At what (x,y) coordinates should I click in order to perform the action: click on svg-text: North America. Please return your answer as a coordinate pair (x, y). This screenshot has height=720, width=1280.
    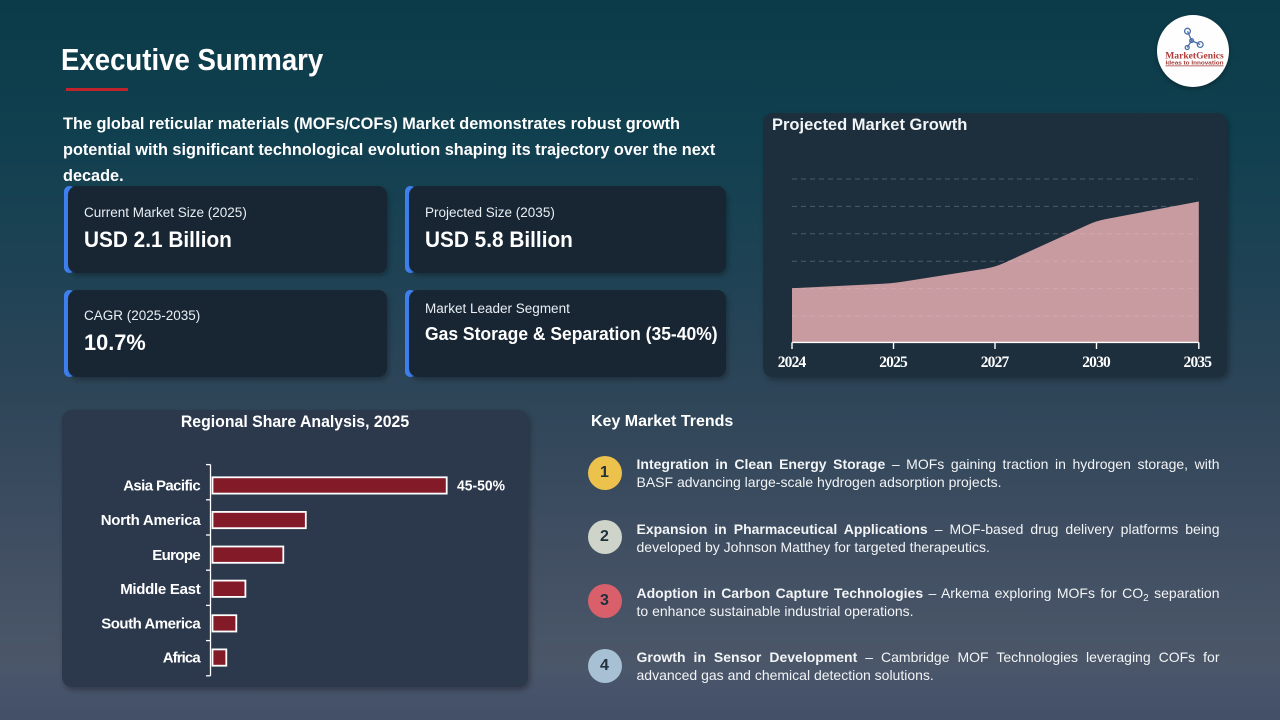
    Looking at the image, I should click on (151, 520).